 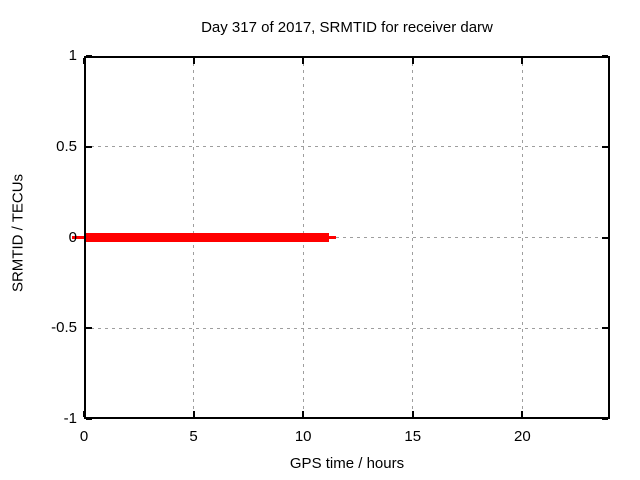 What do you see at coordinates (347, 463) in the screenshot?
I see `x-axis-label: GPS time / hours` at bounding box center [347, 463].